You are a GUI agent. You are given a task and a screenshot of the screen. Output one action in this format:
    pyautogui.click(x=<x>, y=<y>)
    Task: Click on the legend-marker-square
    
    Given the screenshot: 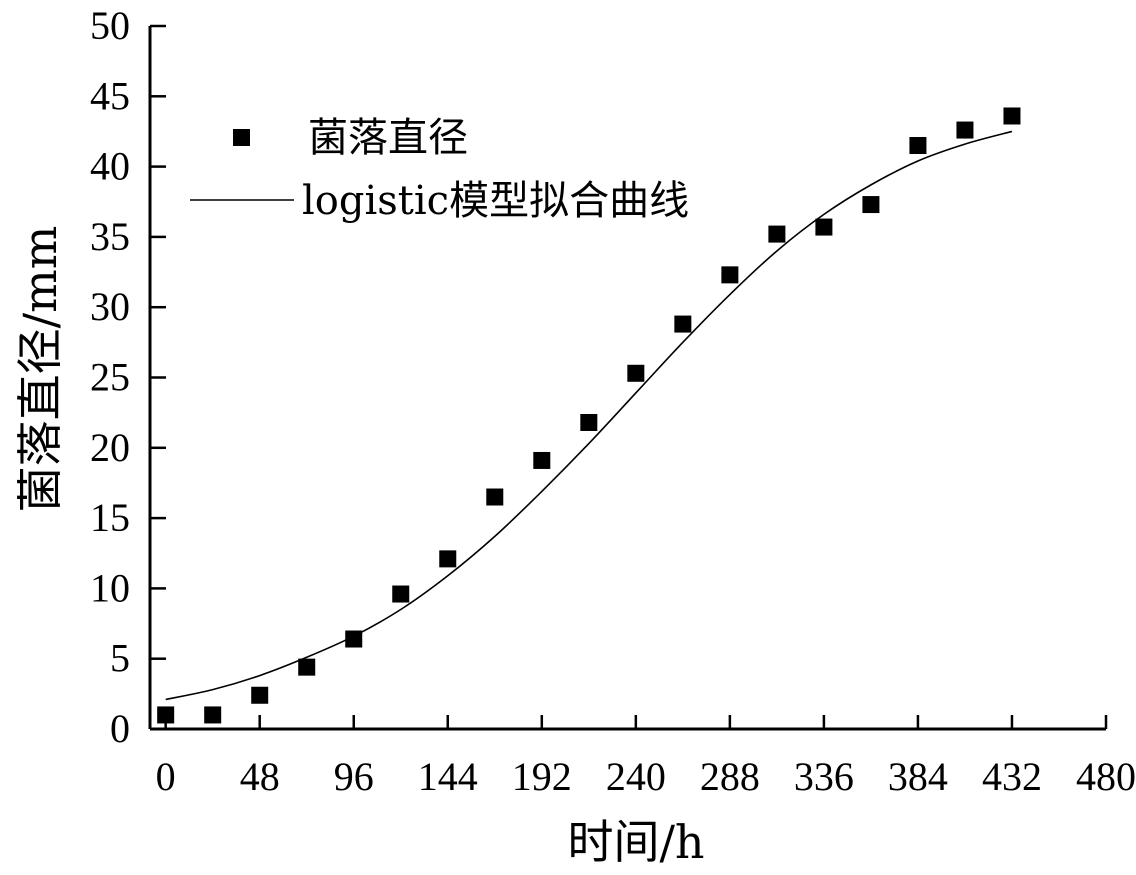 What is the action you would take?
    pyautogui.click(x=241, y=137)
    